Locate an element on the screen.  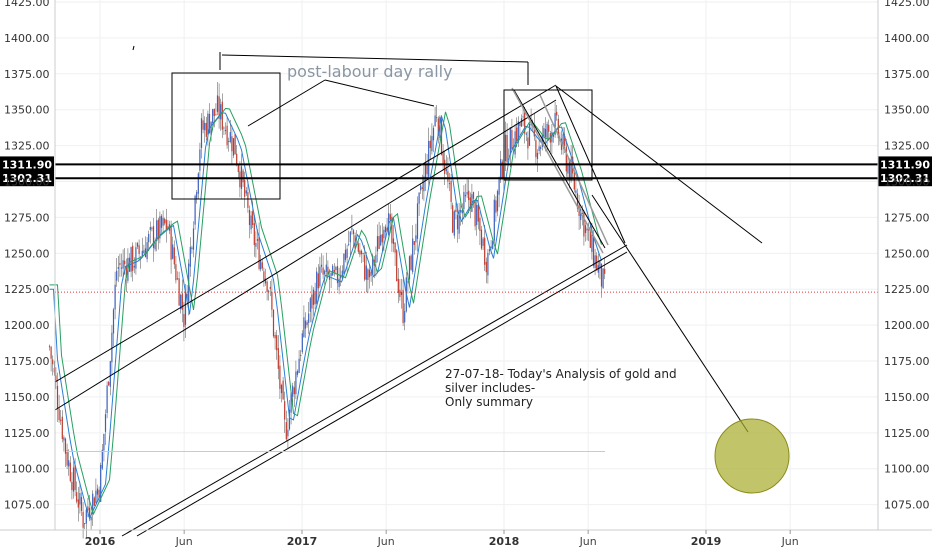
box-2016-top is located at coordinates (226, 136).